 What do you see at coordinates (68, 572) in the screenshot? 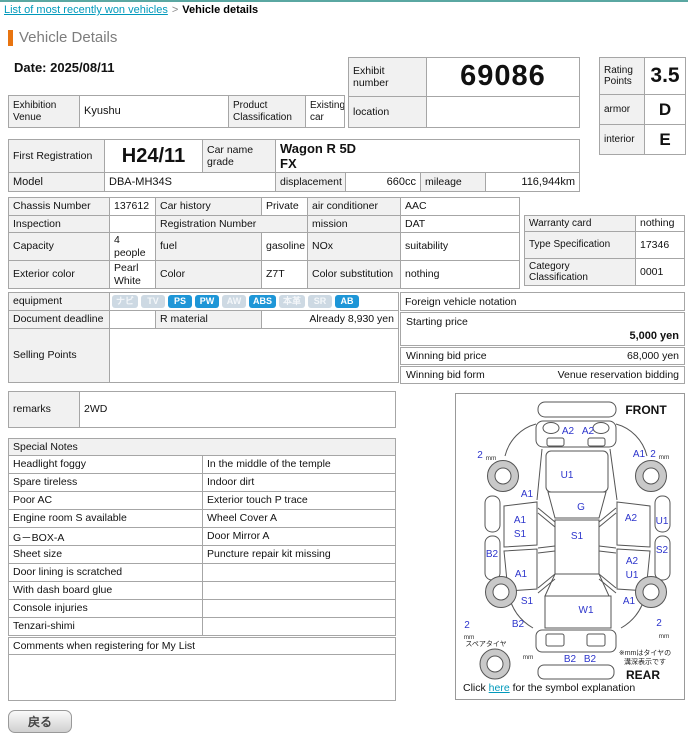
I see `special-note-cell: Door lining is scratched` at bounding box center [68, 572].